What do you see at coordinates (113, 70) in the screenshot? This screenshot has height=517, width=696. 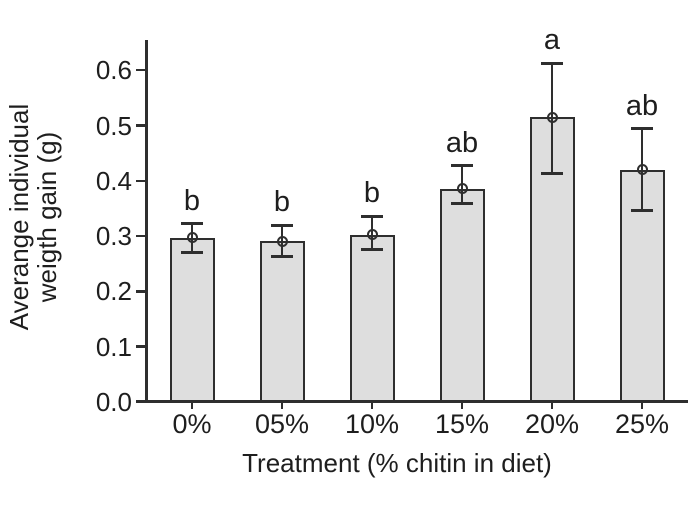 I see `y-tick-label: 0.6` at bounding box center [113, 70].